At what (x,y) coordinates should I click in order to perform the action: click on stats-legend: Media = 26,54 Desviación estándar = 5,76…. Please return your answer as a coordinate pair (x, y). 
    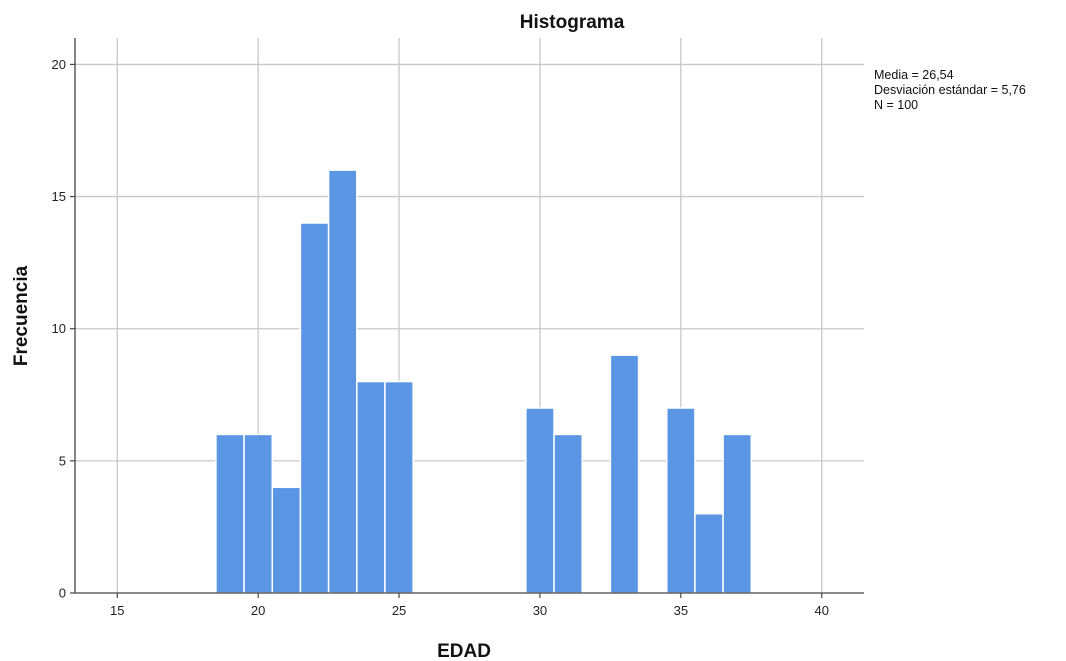
    Looking at the image, I should click on (950, 90).